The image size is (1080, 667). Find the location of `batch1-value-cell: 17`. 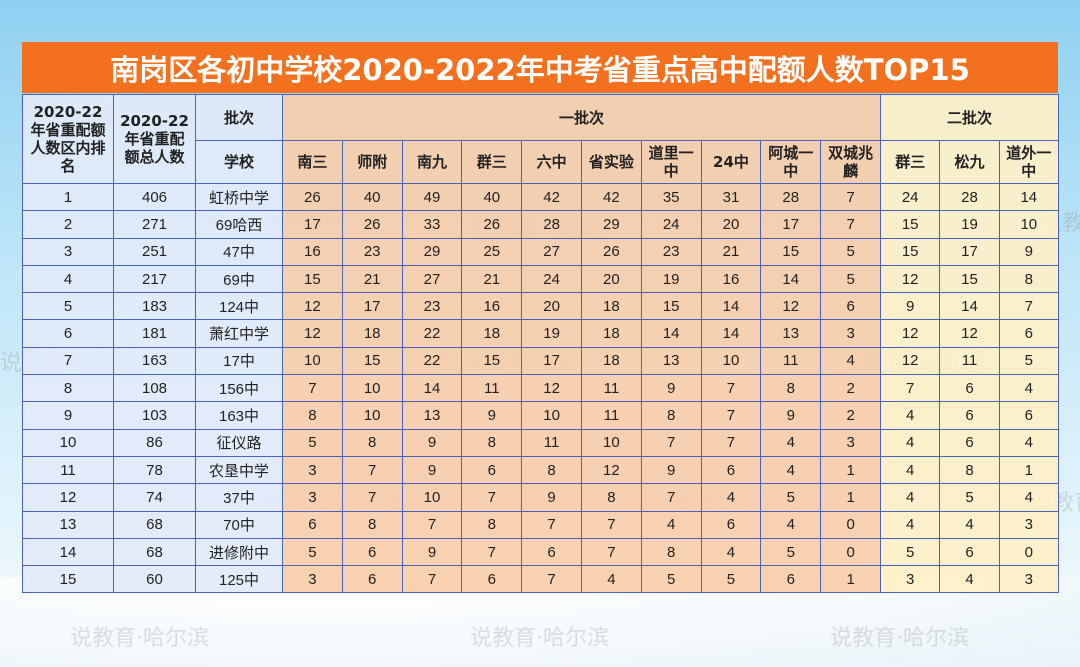

batch1-value-cell: 17 is located at coordinates (791, 224).